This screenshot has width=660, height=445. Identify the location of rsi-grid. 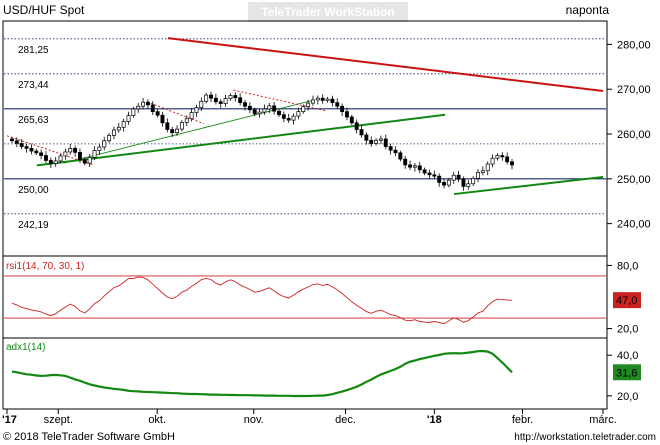
(305, 297).